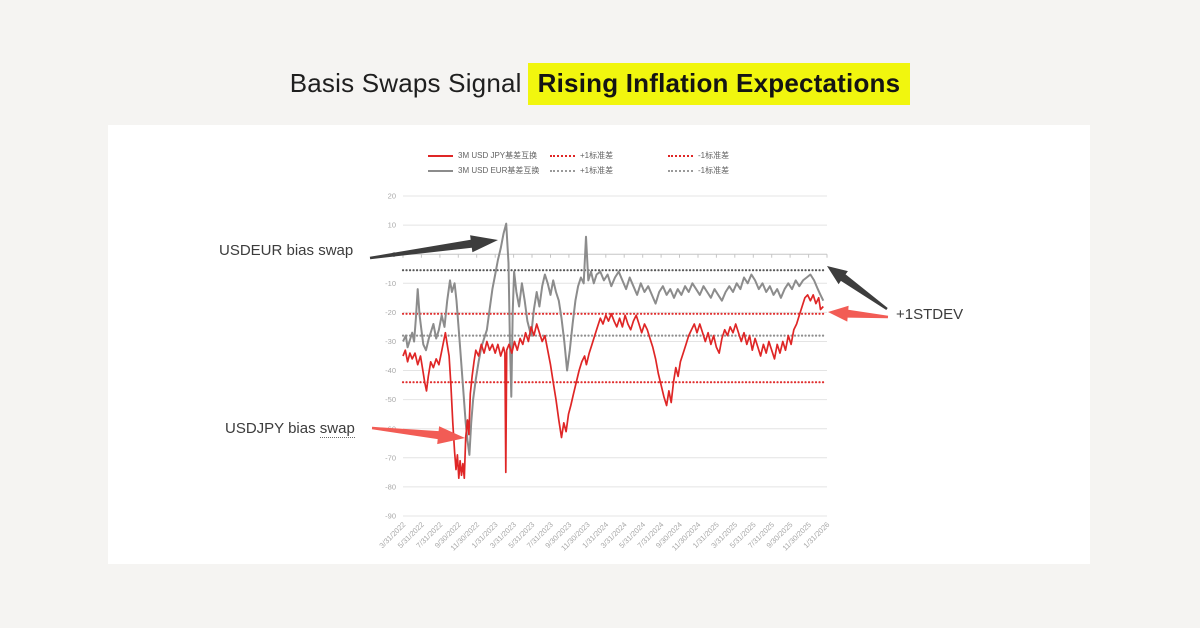 The image size is (1200, 628). Describe the element at coordinates (719, 84) in the screenshot. I see `title-highlight: Rising Inflation Expectations` at that location.